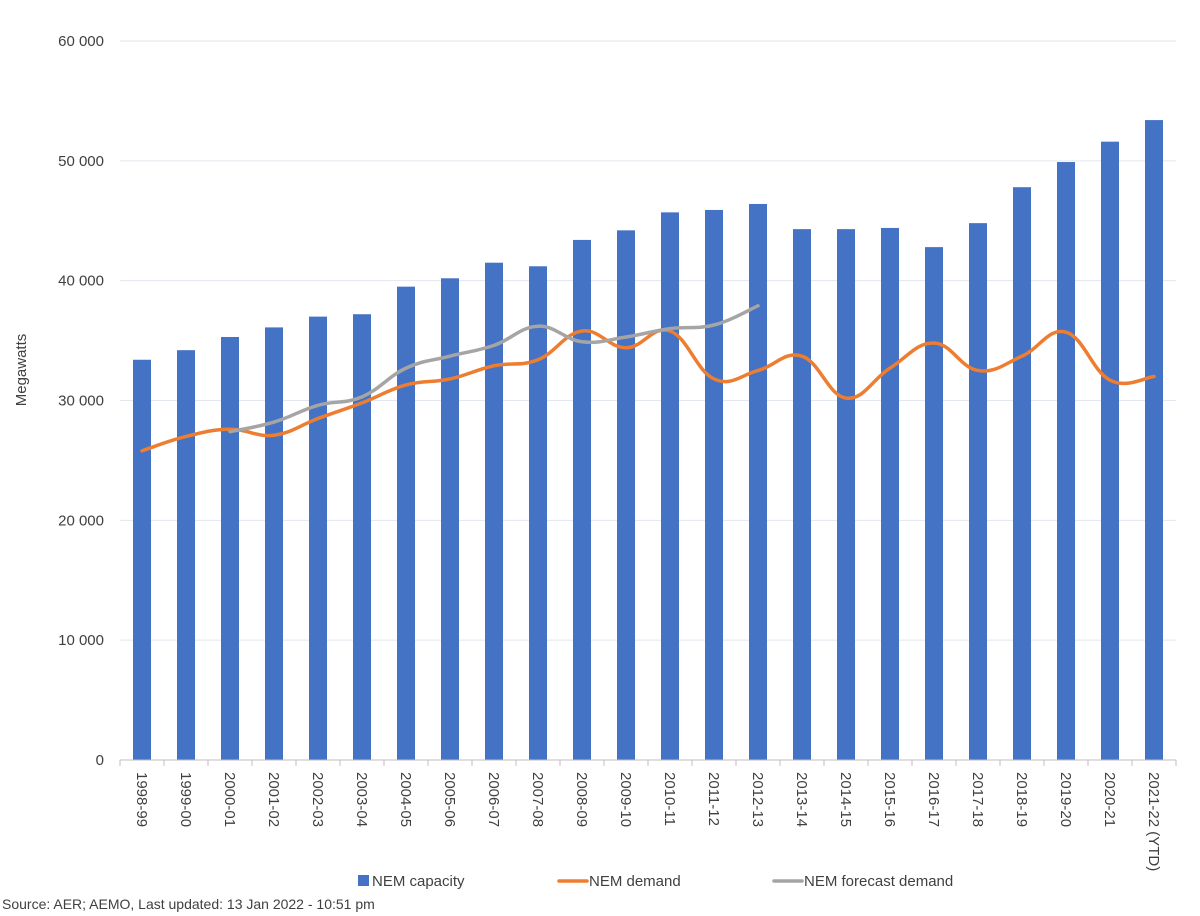 The width and height of the screenshot is (1200, 916). What do you see at coordinates (81, 520) in the screenshot?
I see `y-tick-label: 20 000` at bounding box center [81, 520].